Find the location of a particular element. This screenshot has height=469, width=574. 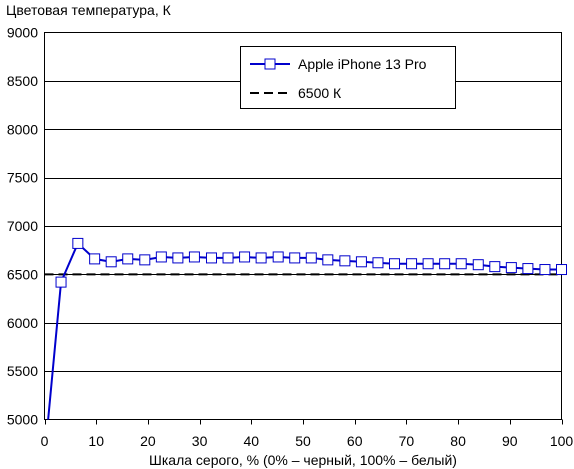

x-tick-label-40: 40 is located at coordinates (252, 441).